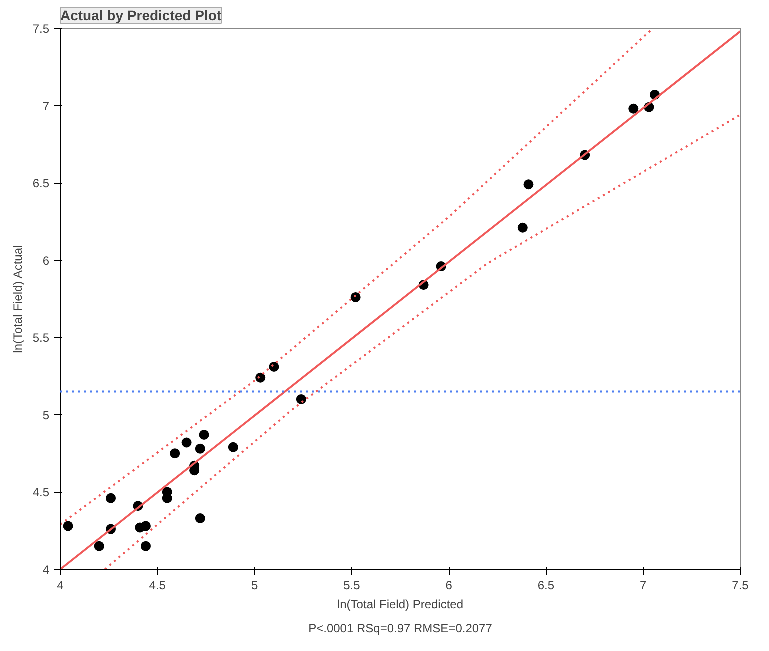 The image size is (769, 651). Describe the element at coordinates (141, 16) in the screenshot. I see `chart-title: Actual by Predicted Plot` at that location.